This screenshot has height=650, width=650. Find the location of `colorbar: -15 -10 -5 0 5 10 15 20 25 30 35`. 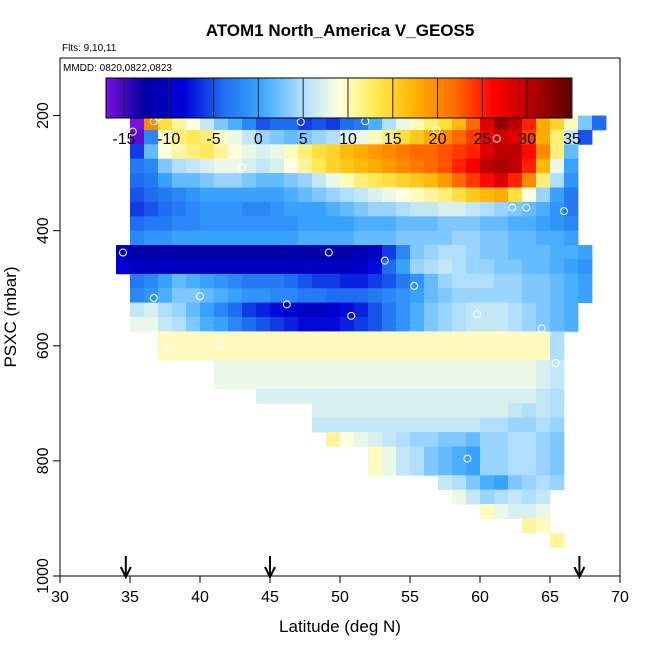

colorbar: -15 -10 -5 0 5 10 15 20 25 30 35 is located at coordinates (343, 112).